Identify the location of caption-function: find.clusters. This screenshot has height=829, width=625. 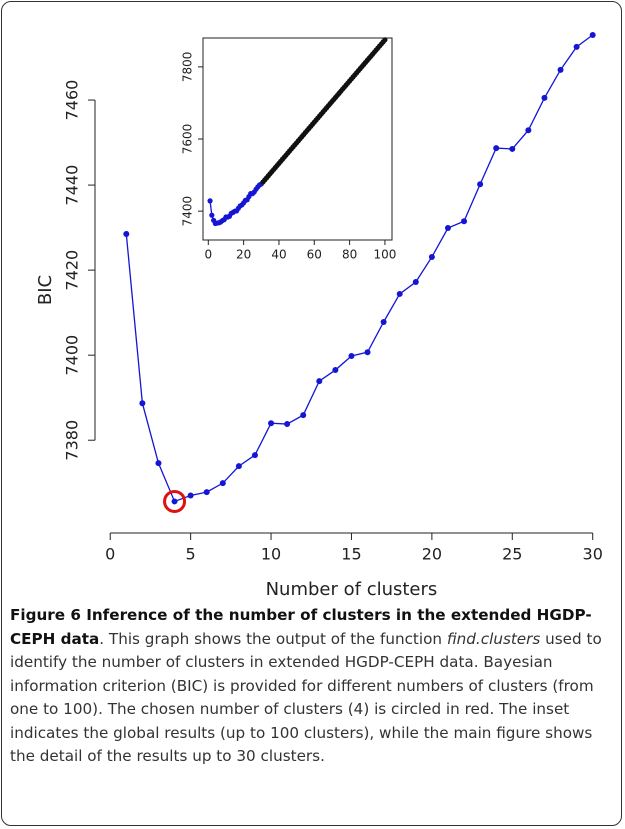
(493, 638).